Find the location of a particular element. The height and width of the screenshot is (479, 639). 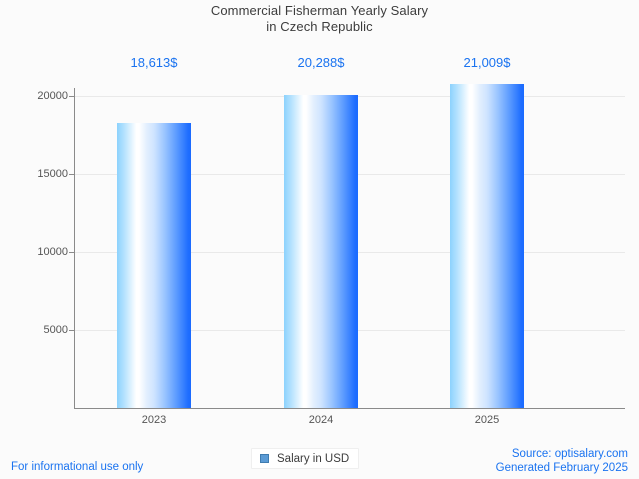

bar-value-label-2025: 21,009$ is located at coordinates (487, 62).